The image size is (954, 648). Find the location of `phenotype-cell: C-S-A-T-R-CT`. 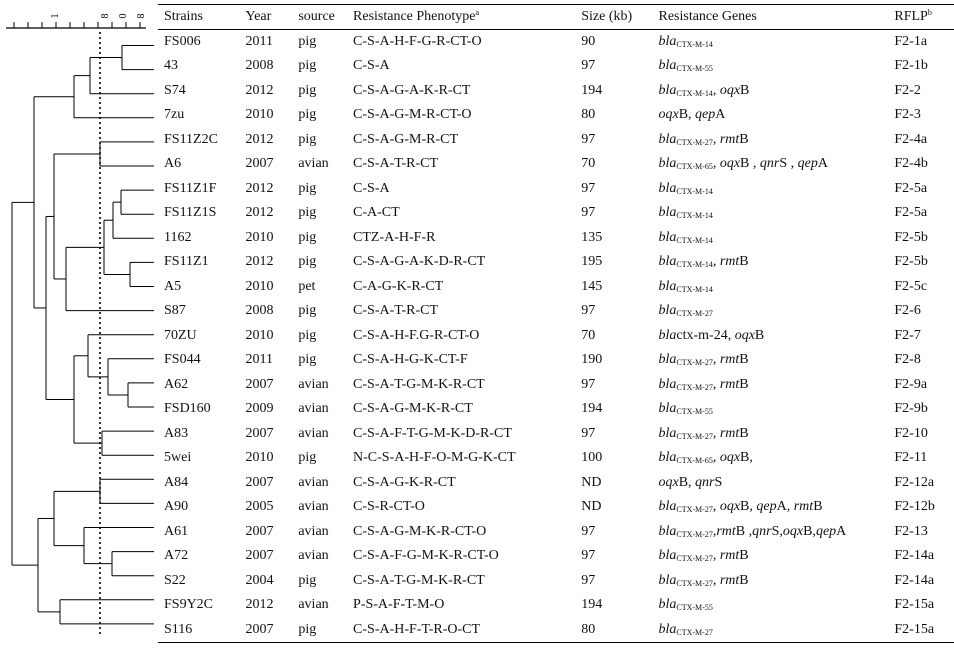

phenotype-cell: C-S-A-T-R-CT is located at coordinates (396, 311).